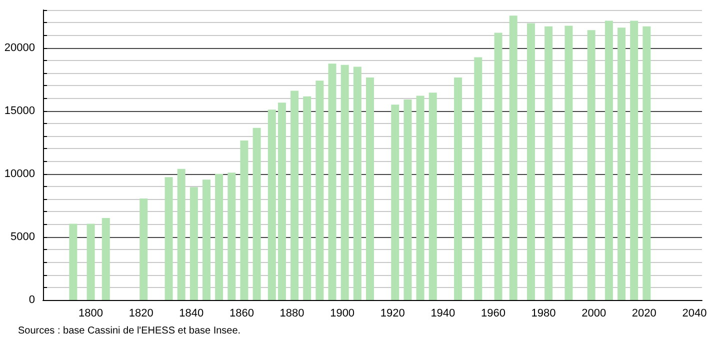  What do you see at coordinates (644, 314) in the screenshot?
I see `x-tick-label: 2020` at bounding box center [644, 314].